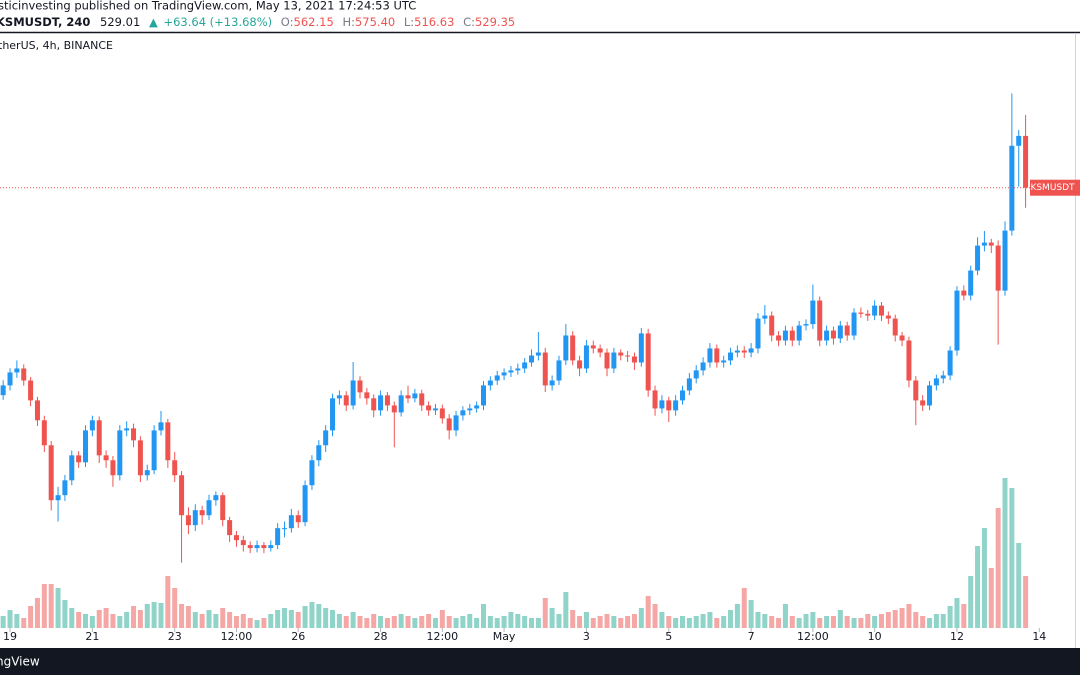 This screenshot has height=675, width=1080. Describe the element at coordinates (175, 636) in the screenshot. I see `x-tick-label: 23` at that location.